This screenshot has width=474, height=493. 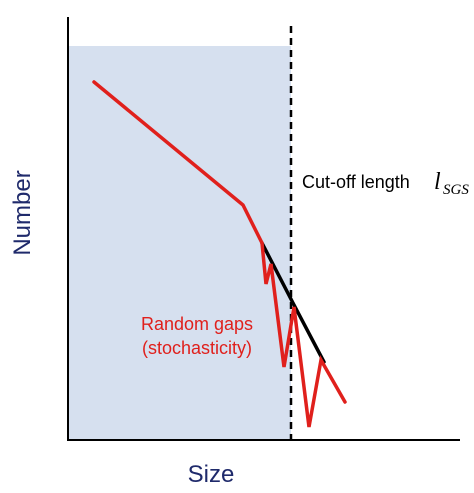 What do you see at coordinates (211, 474) in the screenshot?
I see `x-axis-label: Size` at bounding box center [211, 474].